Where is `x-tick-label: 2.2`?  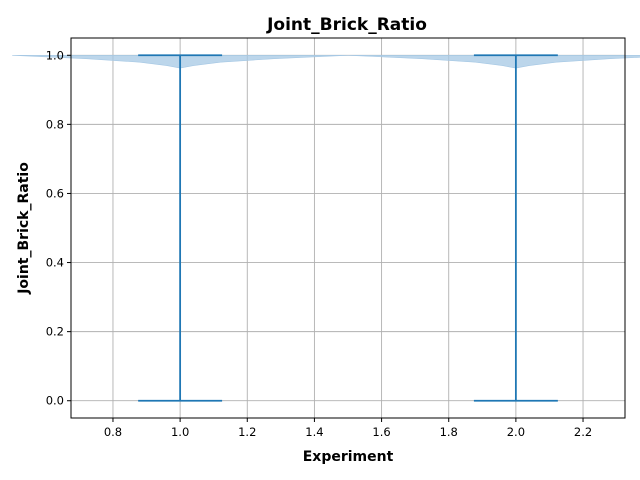 x-tick-label: 2.2 is located at coordinates (583, 432).